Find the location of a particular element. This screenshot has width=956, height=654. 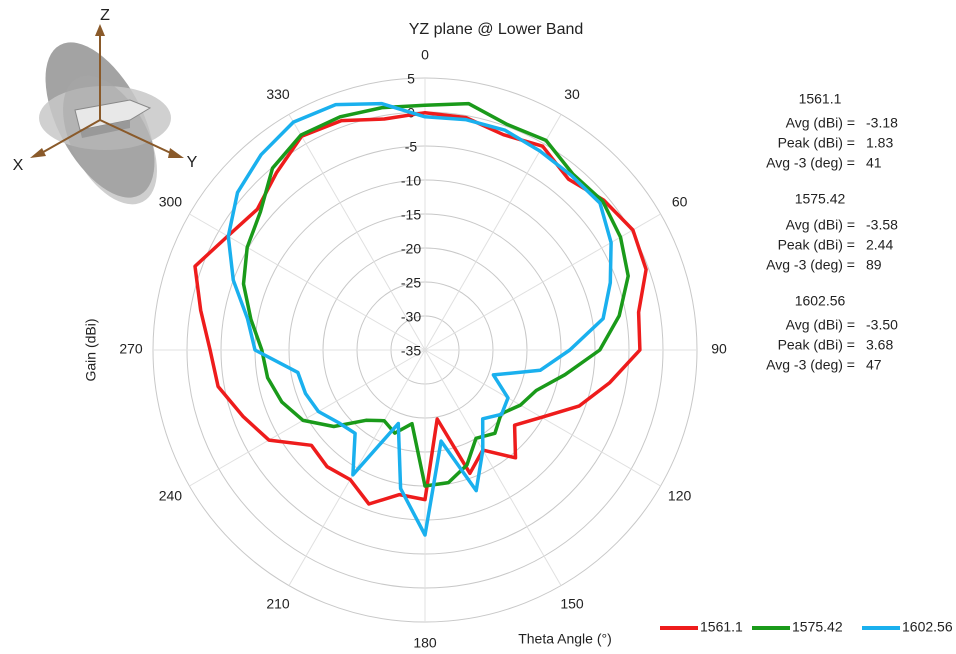

angle-label: 240 is located at coordinates (171, 496).